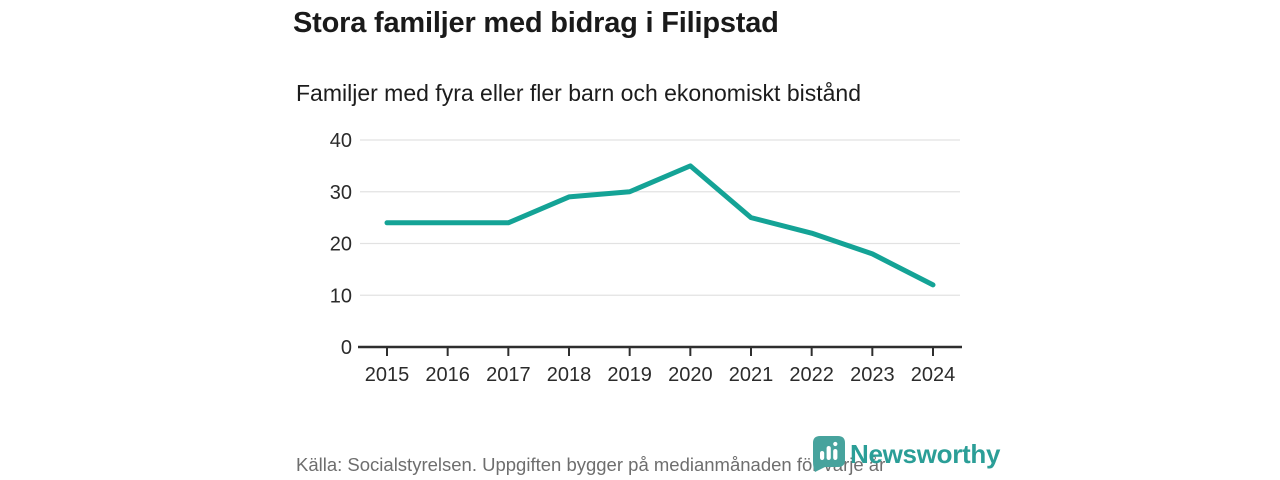  Describe the element at coordinates (387, 375) in the screenshot. I see `x-tick-label: 2015` at that location.